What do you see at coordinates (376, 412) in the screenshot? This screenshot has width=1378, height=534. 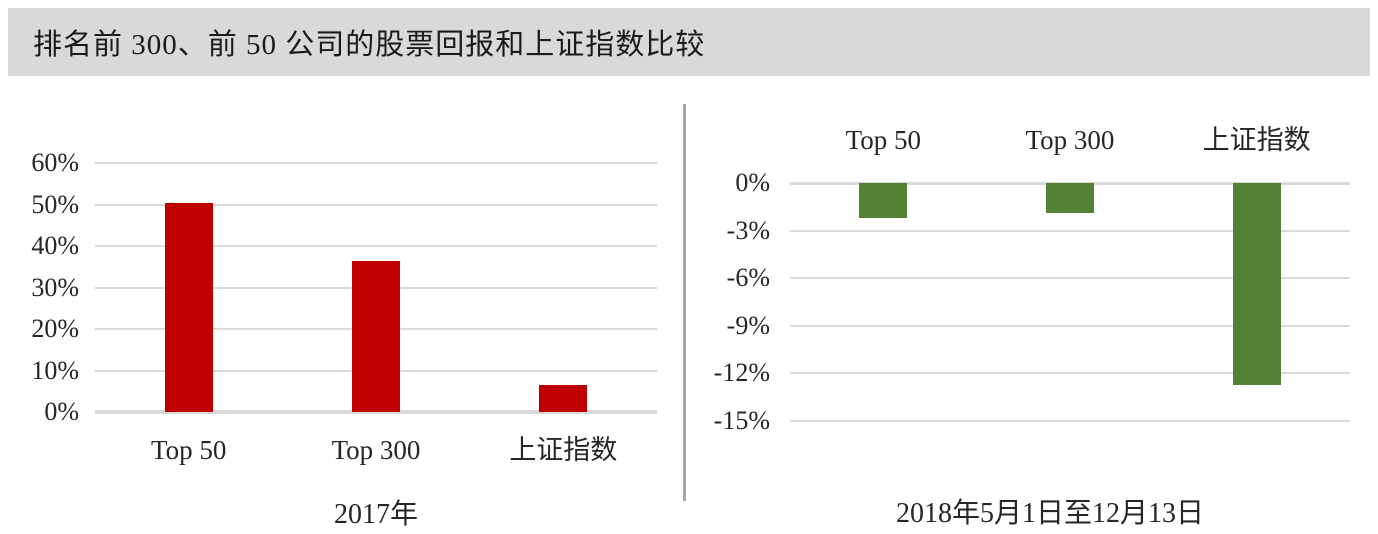 I see `zero-gridline` at bounding box center [376, 412].